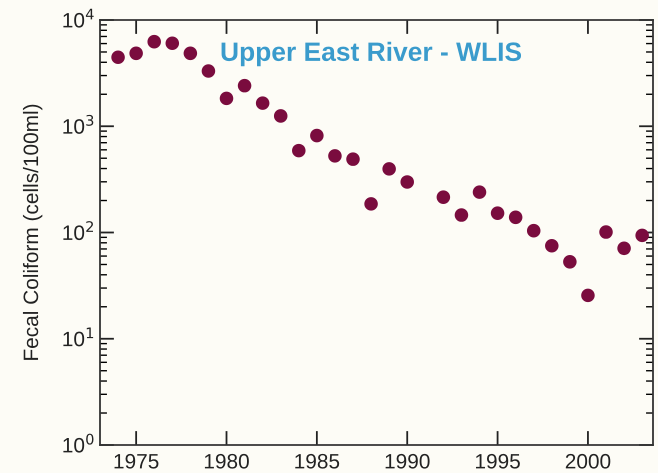 This screenshot has width=658, height=473. I want to click on y-tick-label: 10$^{3}$, so click(78, 124).